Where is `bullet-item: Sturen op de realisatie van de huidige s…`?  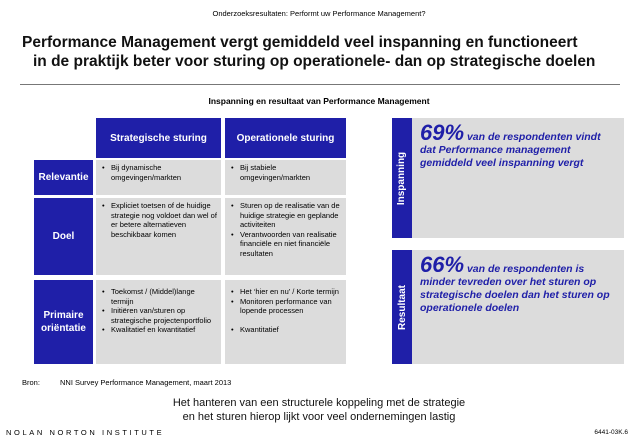
bullet-item: Sturen op de realisatie van de huidige s… is located at coordinates (286, 215).